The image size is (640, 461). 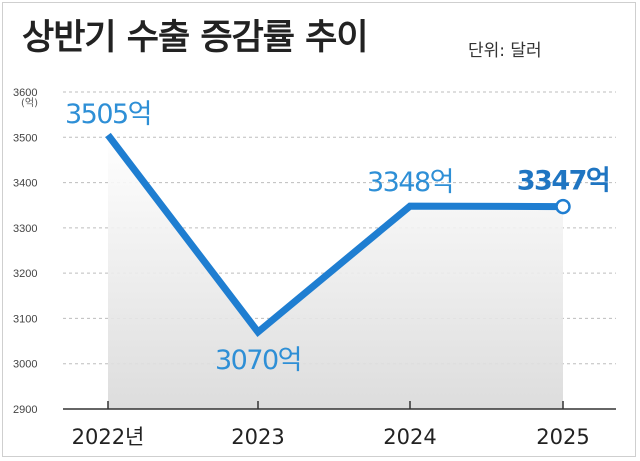 What do you see at coordinates (29, 103) in the screenshot?
I see `y-axis-unit: (억)` at bounding box center [29, 103].